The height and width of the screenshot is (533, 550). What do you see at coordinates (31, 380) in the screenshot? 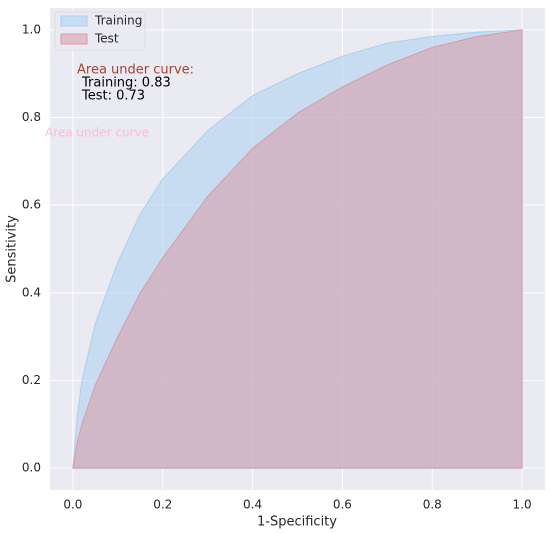
I see `y-tick-label: 0.2` at bounding box center [31, 380].